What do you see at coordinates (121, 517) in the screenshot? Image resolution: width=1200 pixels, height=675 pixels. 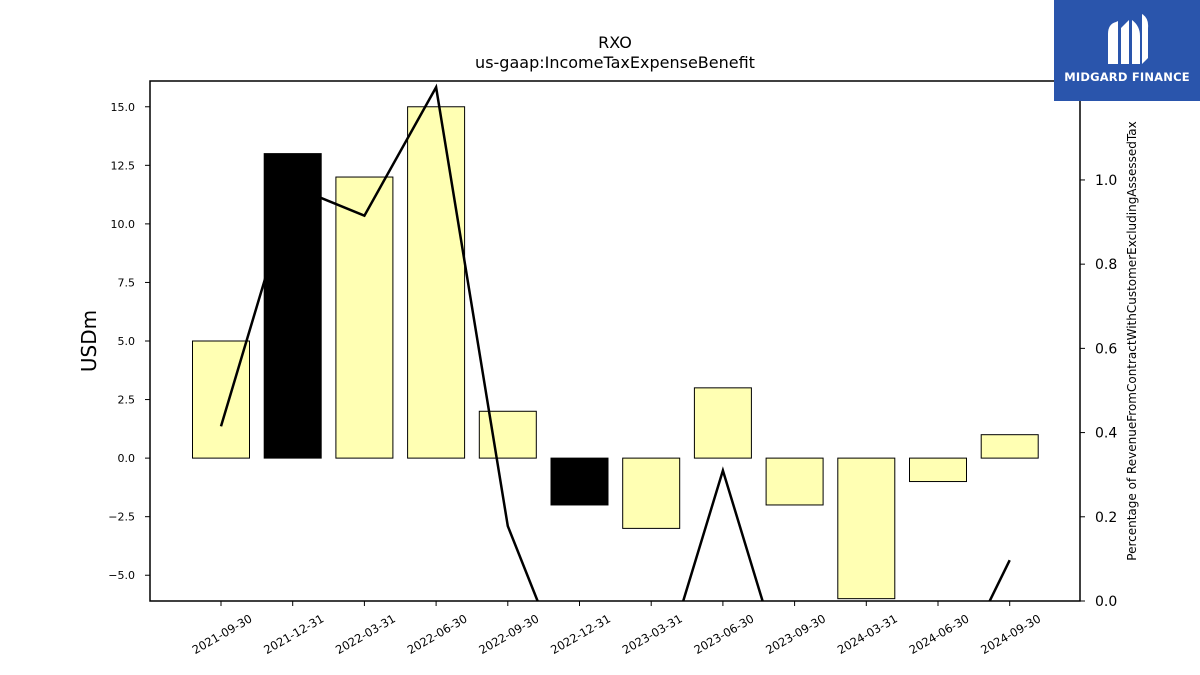 I see `y-tick-label: −2.5` at bounding box center [121, 517].